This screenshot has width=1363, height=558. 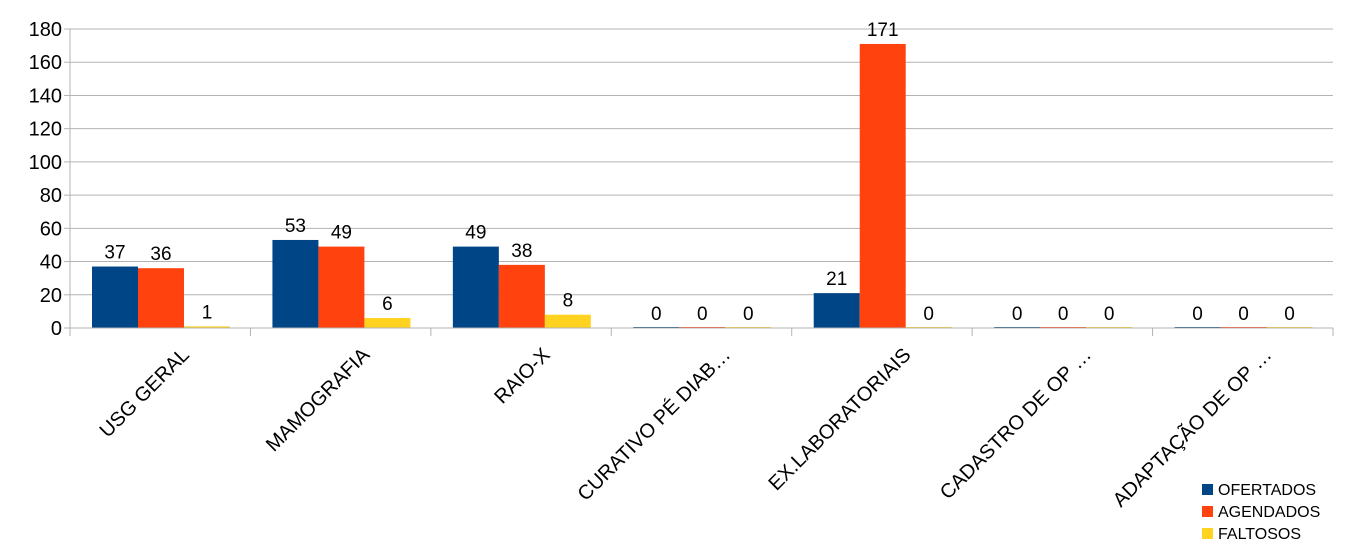 What do you see at coordinates (114, 253) in the screenshot?
I see `data-label: 37` at bounding box center [114, 253].